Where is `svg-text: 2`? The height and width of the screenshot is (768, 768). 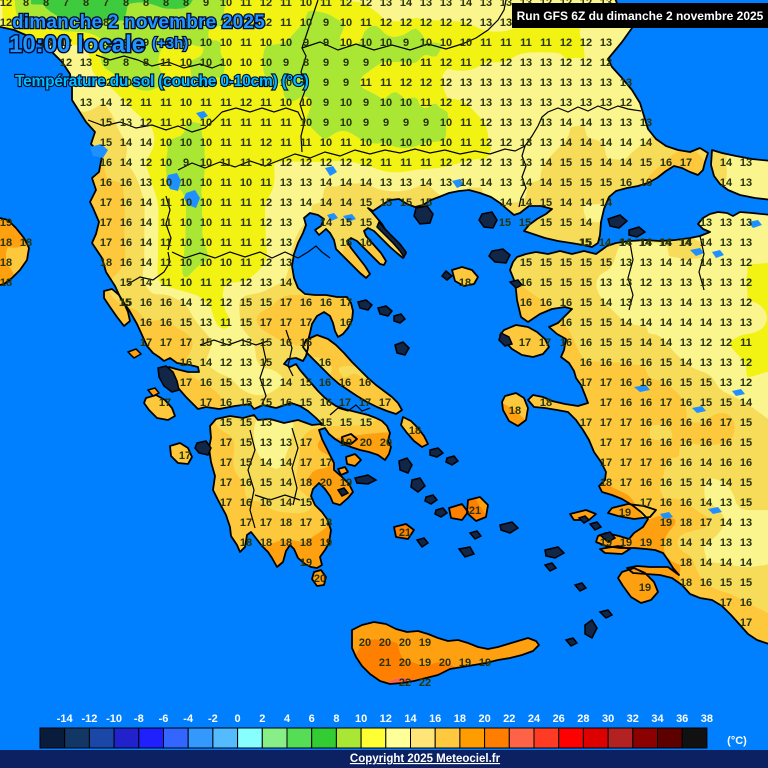 svg-text: 2 is located at coordinates (262, 719).